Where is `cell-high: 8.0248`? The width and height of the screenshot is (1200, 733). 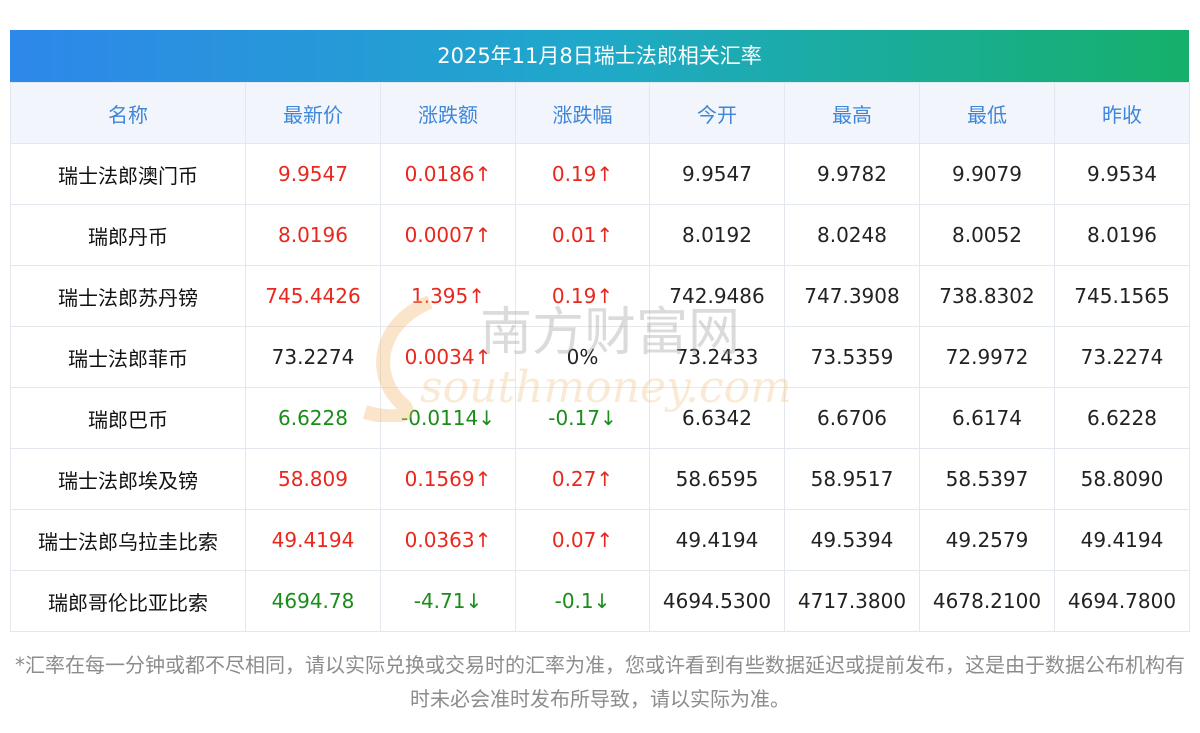
cell-high: 8.0248 is located at coordinates (852, 235).